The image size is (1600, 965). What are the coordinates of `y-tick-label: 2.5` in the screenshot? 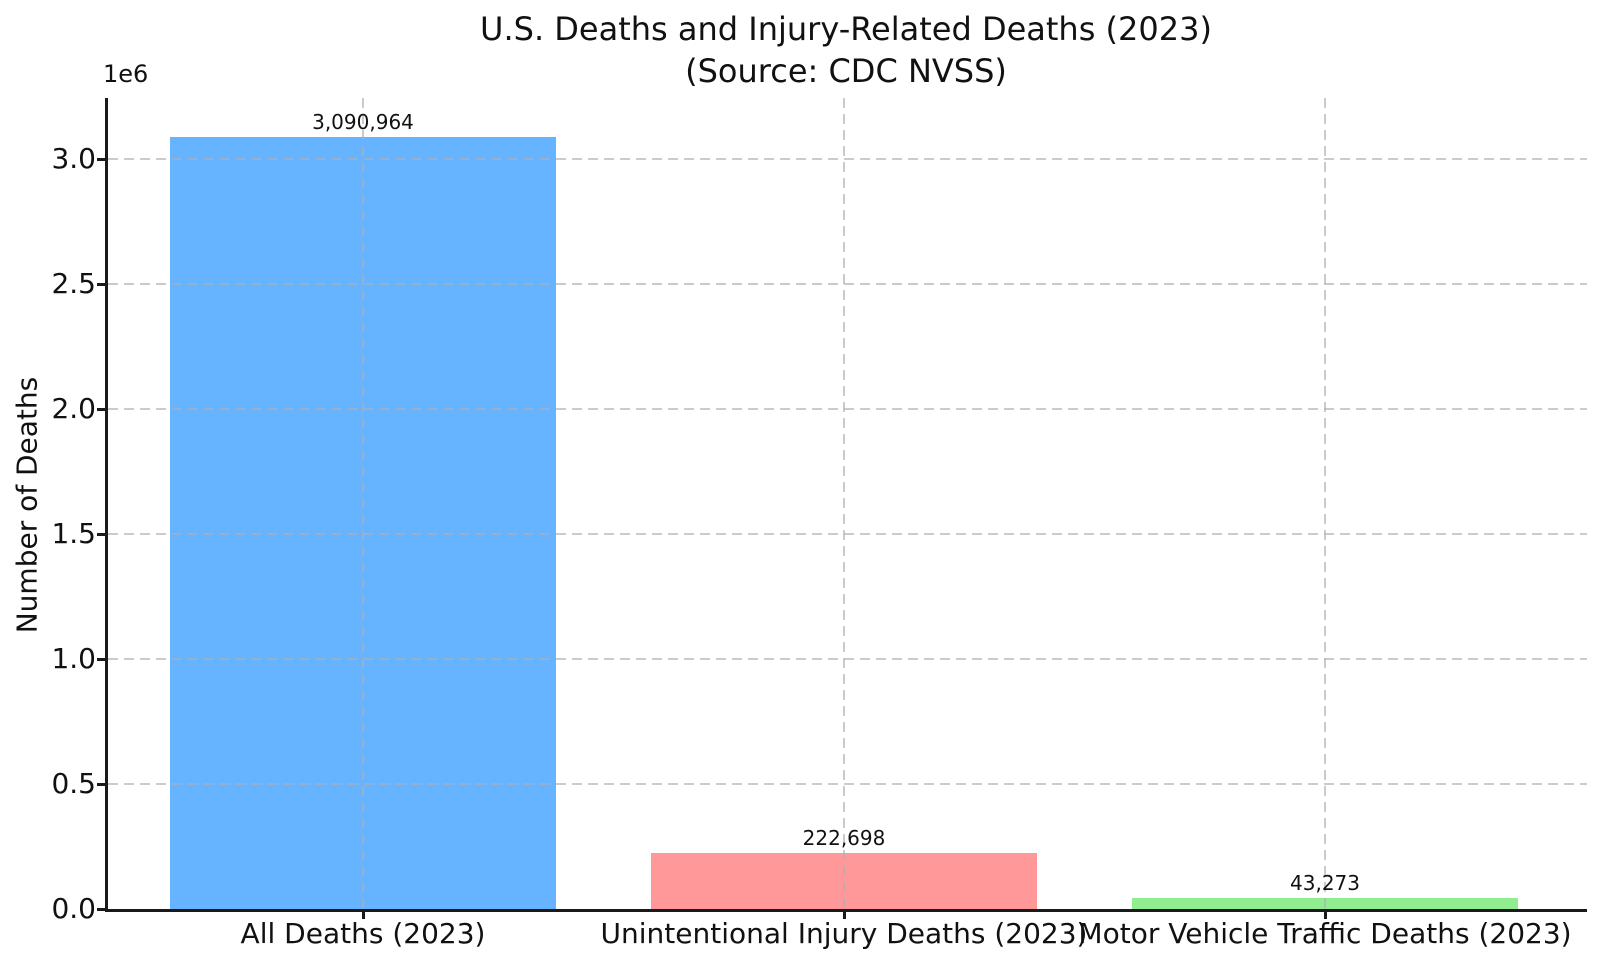 It's located at (73, 284).